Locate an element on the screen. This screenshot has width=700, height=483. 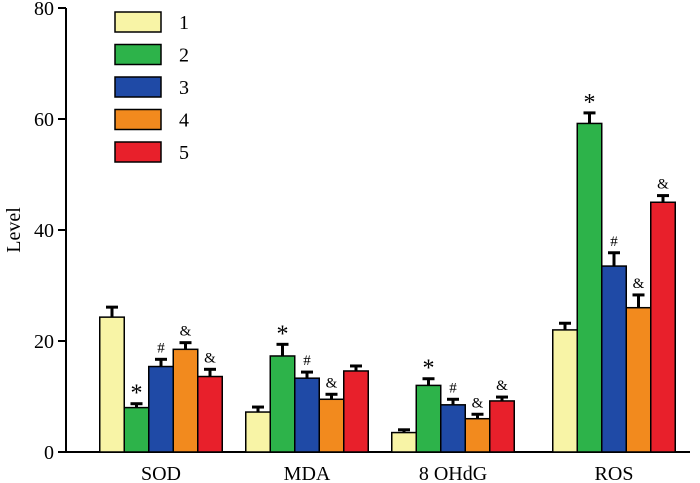
legend-label: 2 is located at coordinates (184, 56).